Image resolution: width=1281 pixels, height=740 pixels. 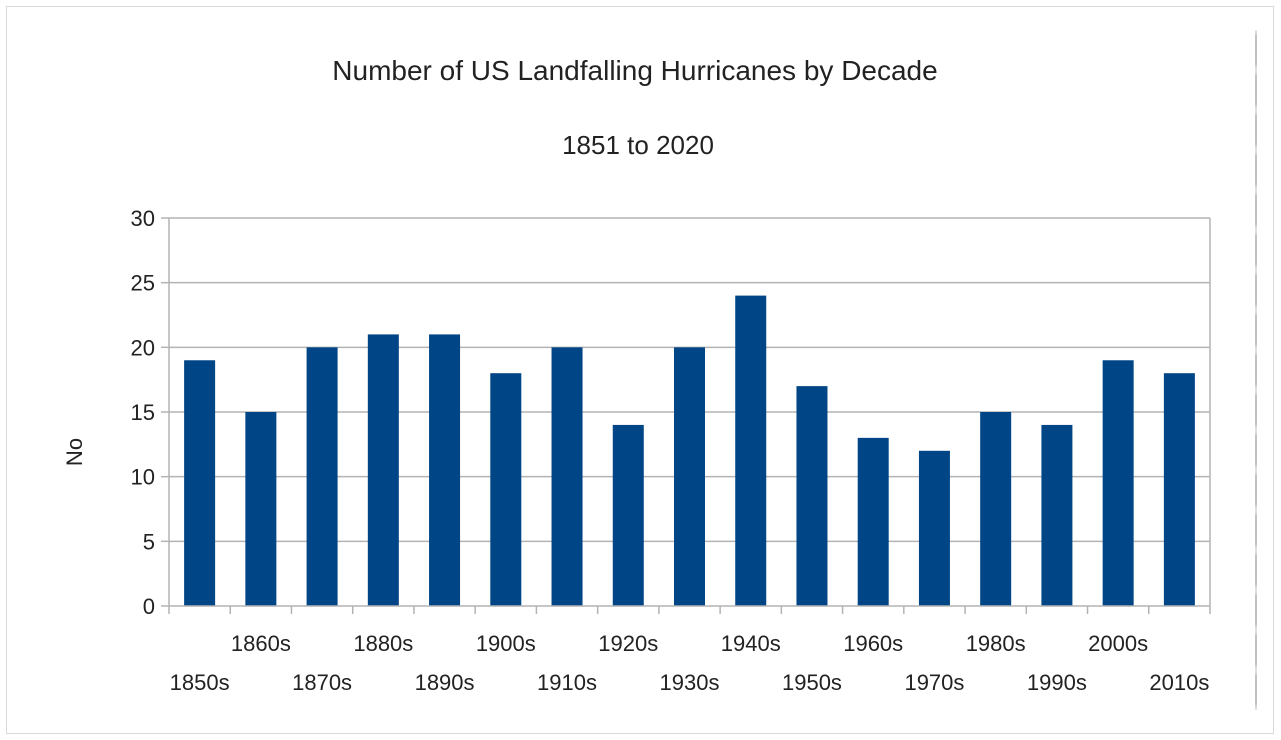 I want to click on y-tick-label: 10, so click(x=143, y=477).